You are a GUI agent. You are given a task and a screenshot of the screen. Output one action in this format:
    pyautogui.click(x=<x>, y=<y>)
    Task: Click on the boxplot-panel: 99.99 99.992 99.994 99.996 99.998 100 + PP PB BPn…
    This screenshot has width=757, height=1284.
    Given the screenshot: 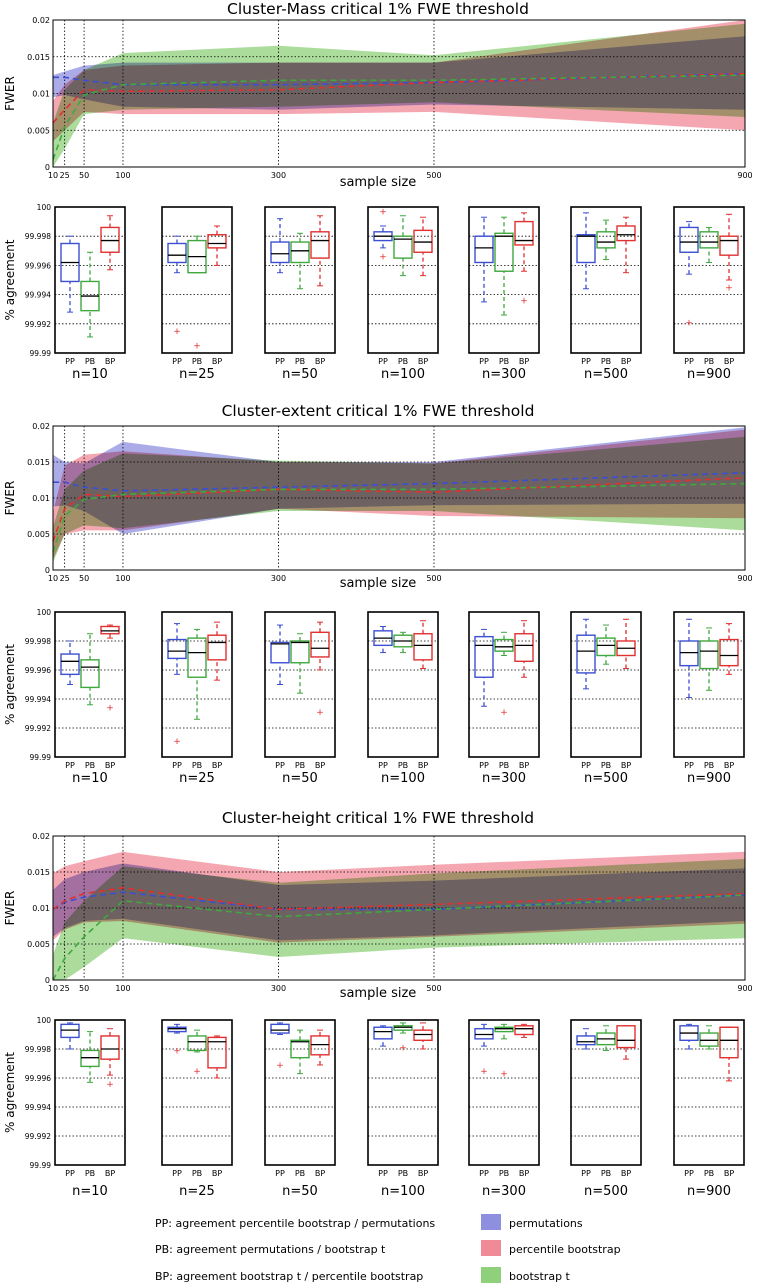 What is the action you would take?
    pyautogui.click(x=75, y=697)
    